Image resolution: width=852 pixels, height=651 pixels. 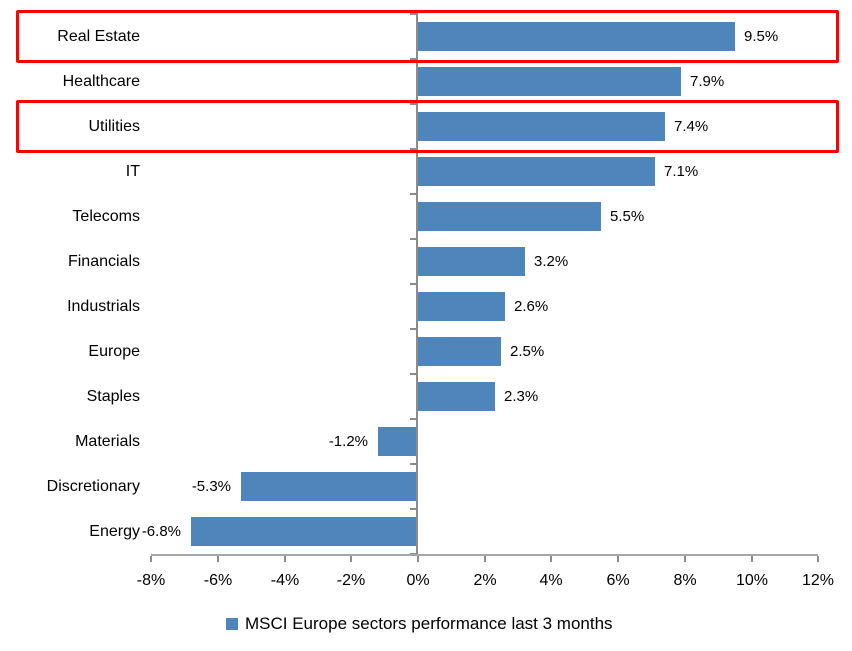 I want to click on bar-real-estate, so click(x=576, y=36).